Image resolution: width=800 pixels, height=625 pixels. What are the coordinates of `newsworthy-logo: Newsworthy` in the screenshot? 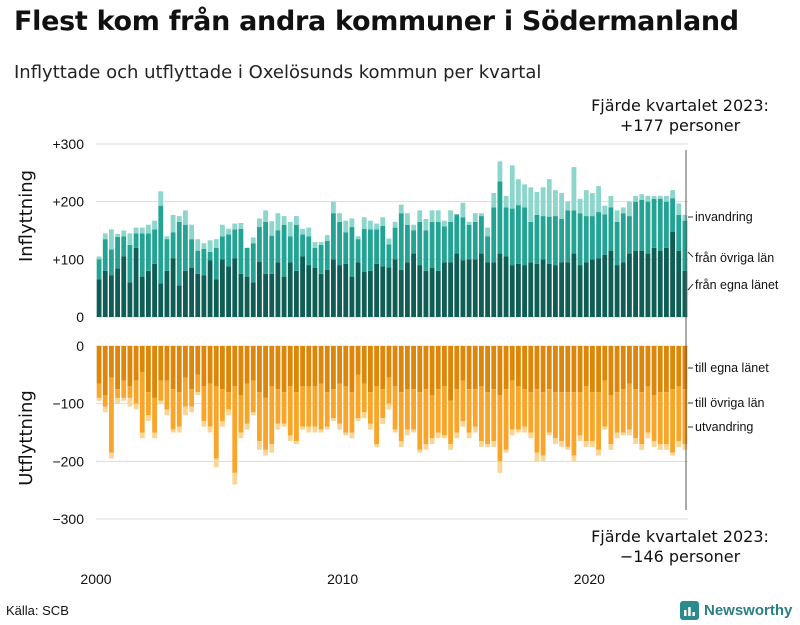 It's located at (736, 610).